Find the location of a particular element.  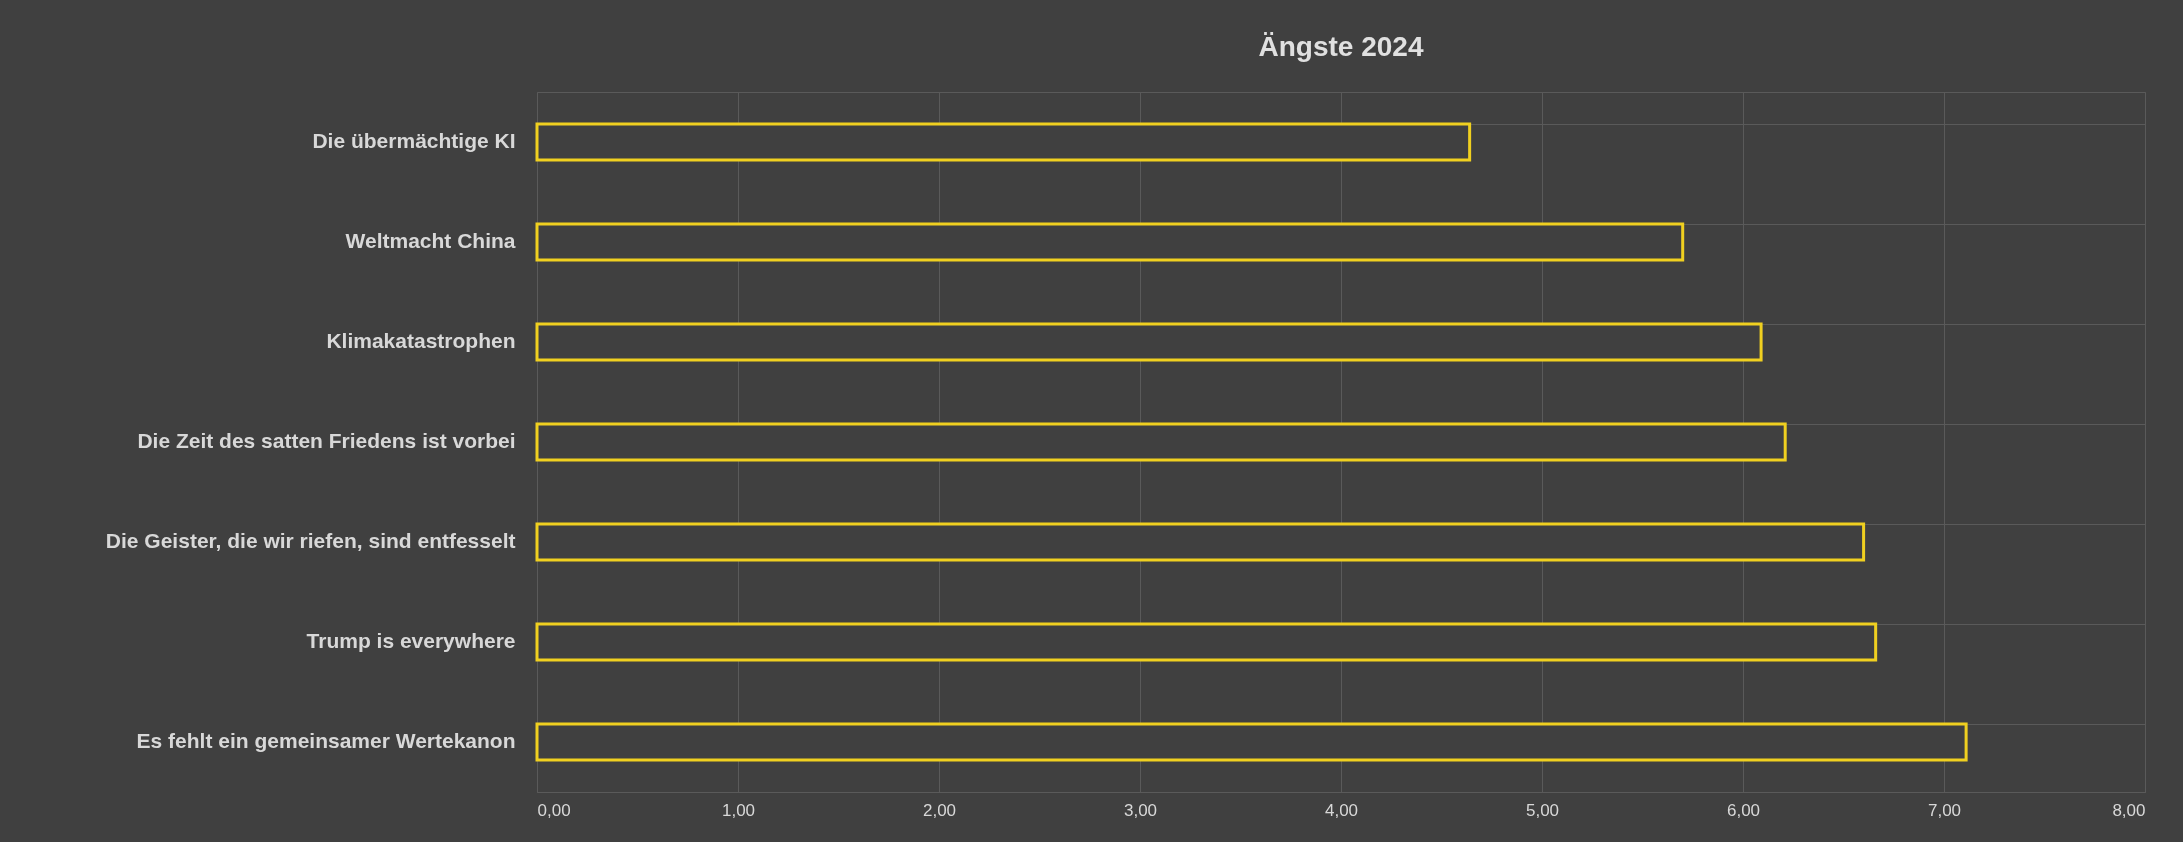

x-tick-label: 8,00 is located at coordinates (2129, 810).